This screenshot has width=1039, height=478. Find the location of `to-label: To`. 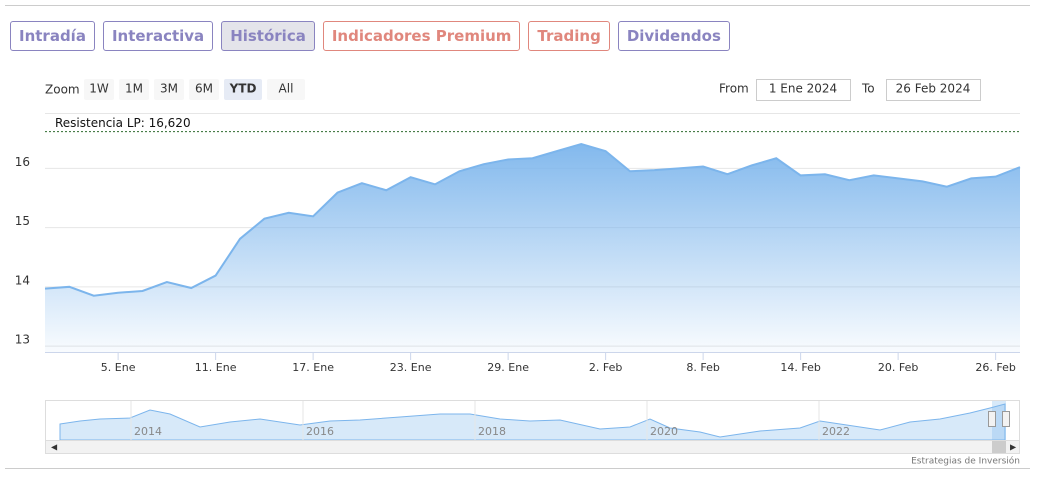

to-label: To is located at coordinates (868, 89).